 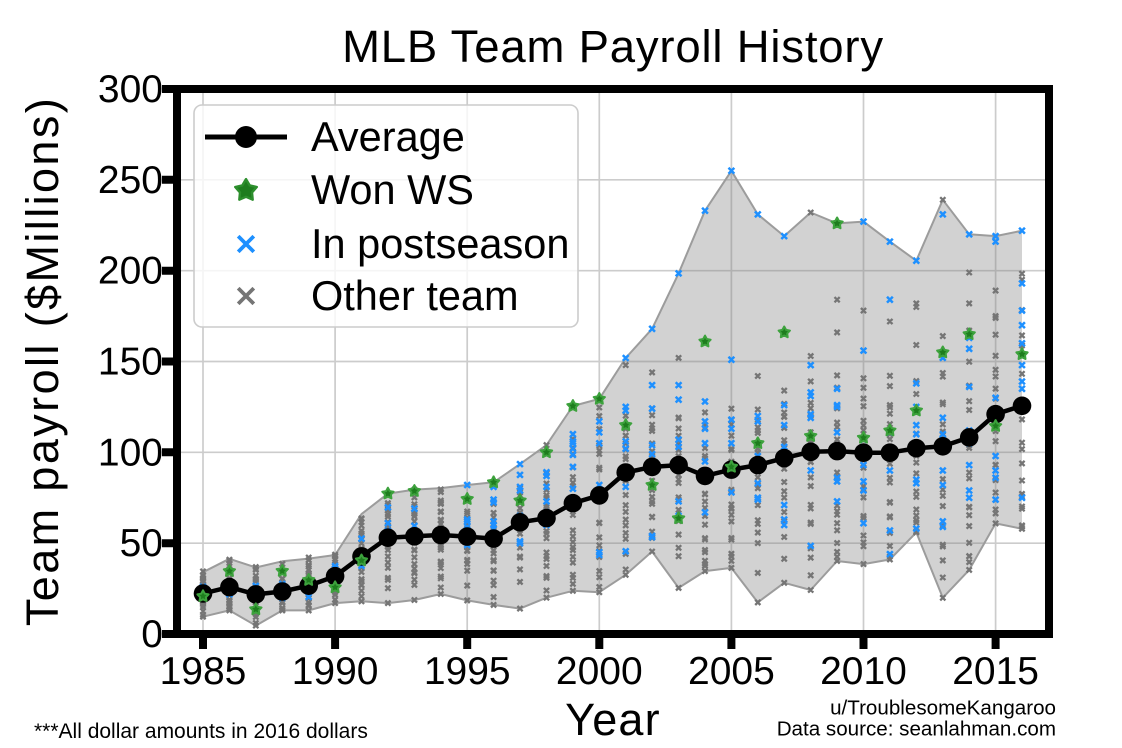 I want to click on svg-text: Team payroll ($Millions), so click(x=42, y=361).